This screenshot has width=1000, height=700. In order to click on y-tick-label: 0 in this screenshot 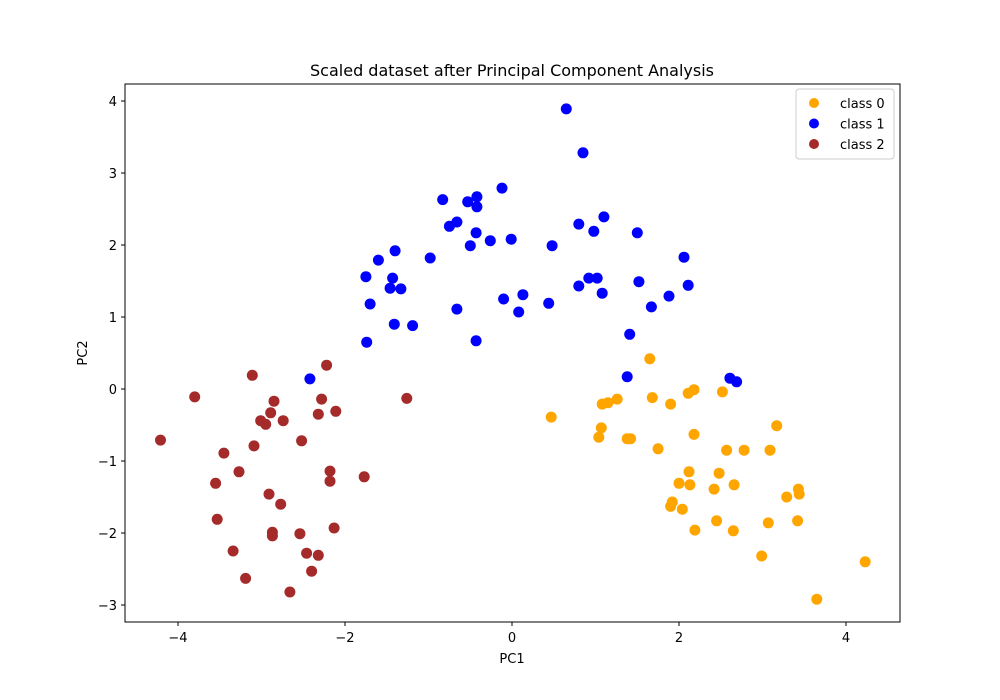, I will do `click(113, 390)`.